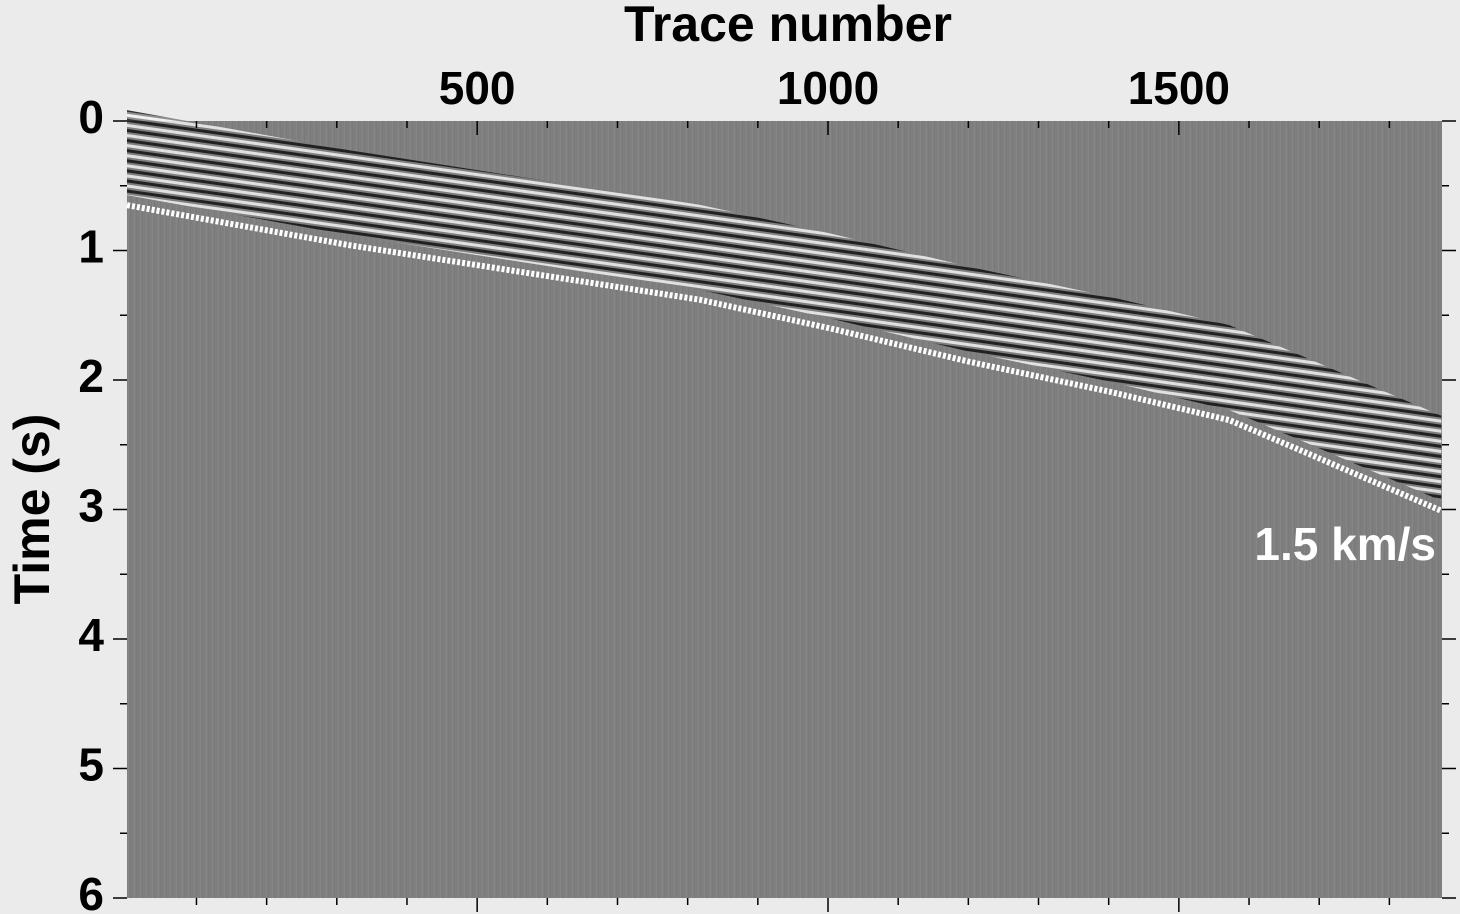  I want to click on y-tick-label: 6, so click(91, 891).